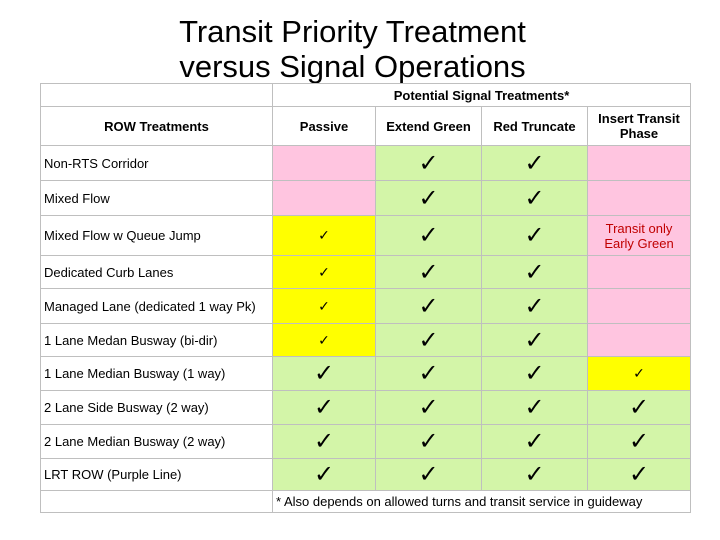 This screenshot has height=540, width=720. What do you see at coordinates (352, 66) in the screenshot?
I see `title-line: versus Signal Operations` at bounding box center [352, 66].